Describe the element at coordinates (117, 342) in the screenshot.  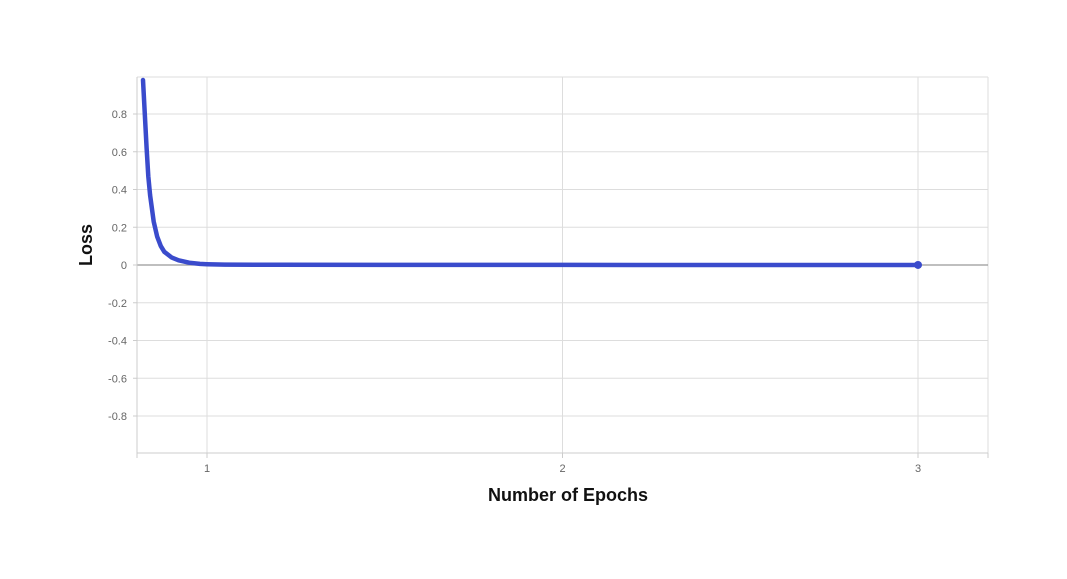
I see `y-tick-label: -0.4` at that location.